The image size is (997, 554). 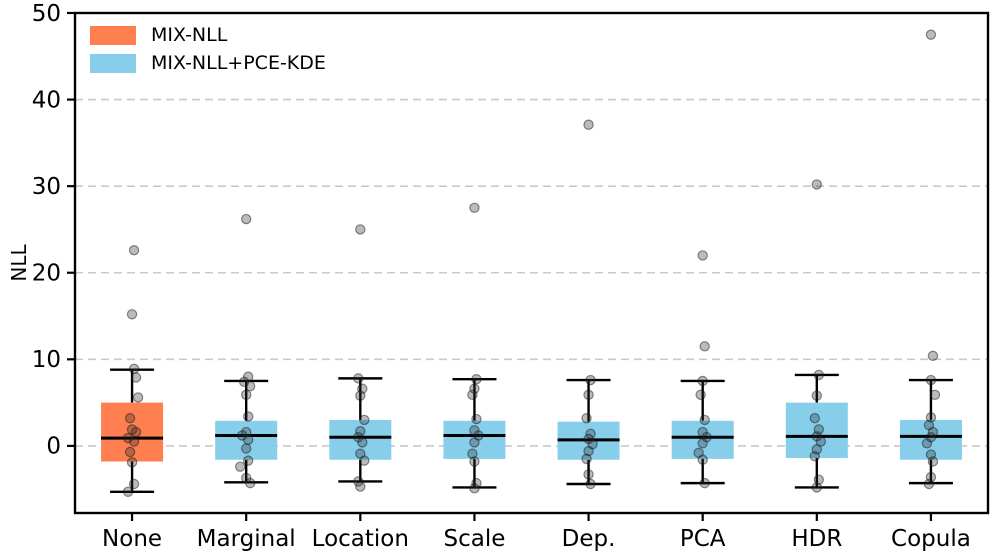 I want to click on legend-item-mix-nll: MIX-NLL, so click(x=208, y=35).